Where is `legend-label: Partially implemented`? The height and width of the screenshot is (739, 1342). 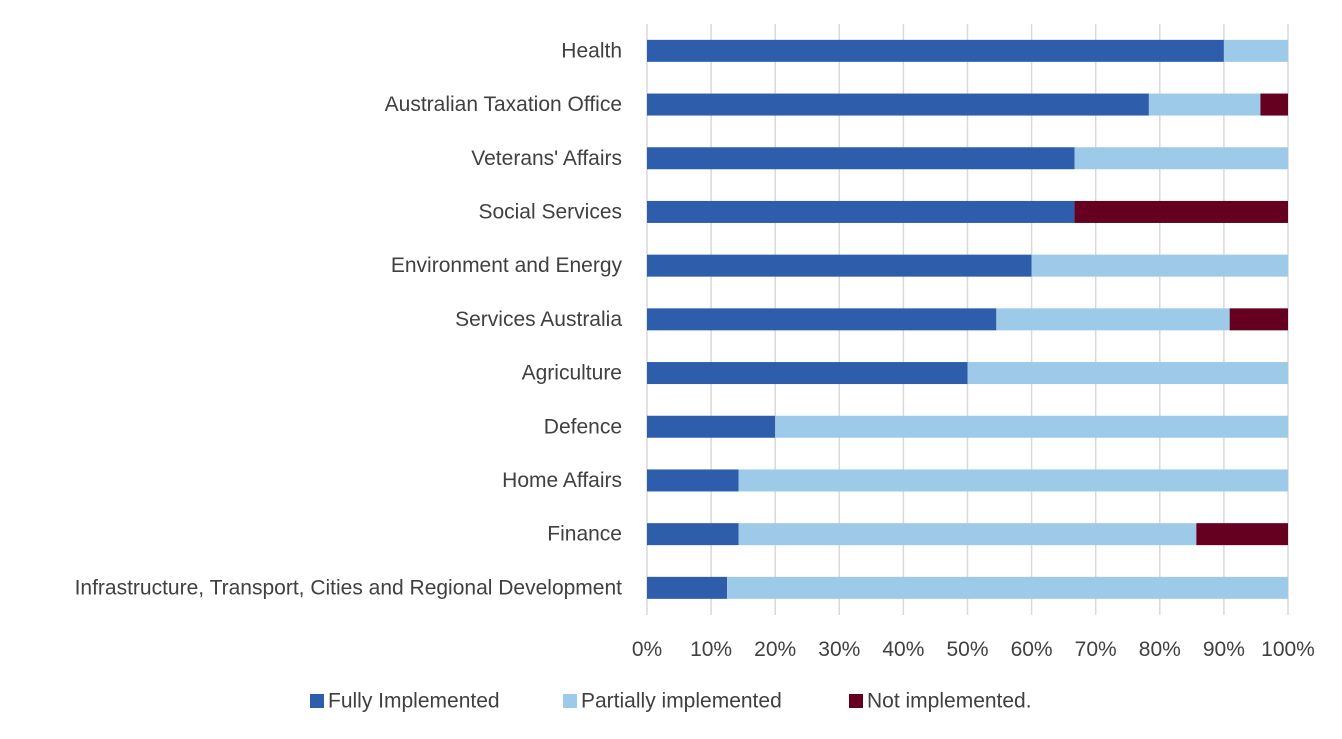
legend-label: Partially implemented is located at coordinates (681, 701).